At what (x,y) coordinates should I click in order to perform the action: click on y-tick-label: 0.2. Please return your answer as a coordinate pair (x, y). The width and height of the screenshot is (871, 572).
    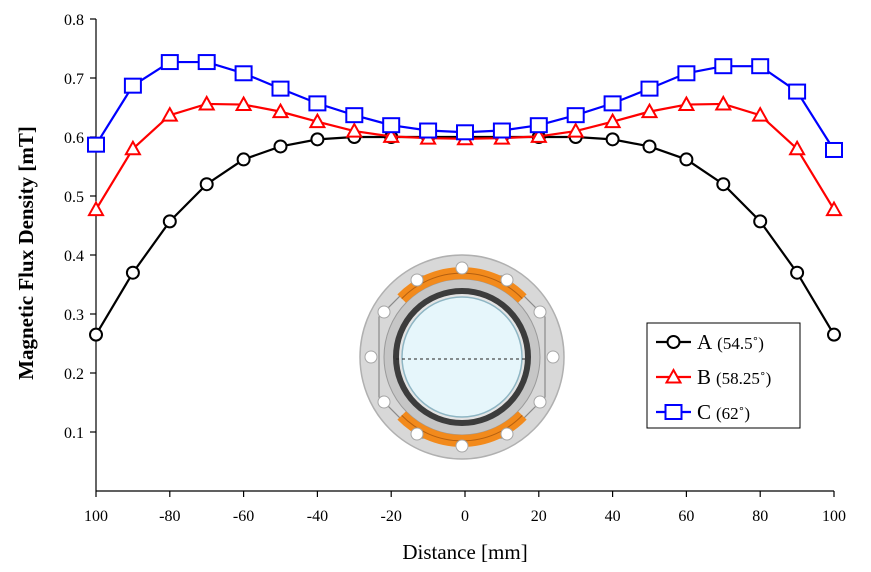
    Looking at the image, I should click on (74, 374).